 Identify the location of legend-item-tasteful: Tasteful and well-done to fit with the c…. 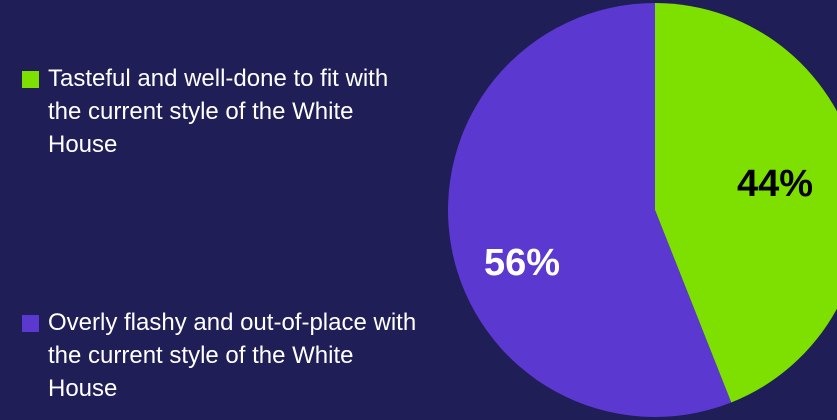
(232, 111).